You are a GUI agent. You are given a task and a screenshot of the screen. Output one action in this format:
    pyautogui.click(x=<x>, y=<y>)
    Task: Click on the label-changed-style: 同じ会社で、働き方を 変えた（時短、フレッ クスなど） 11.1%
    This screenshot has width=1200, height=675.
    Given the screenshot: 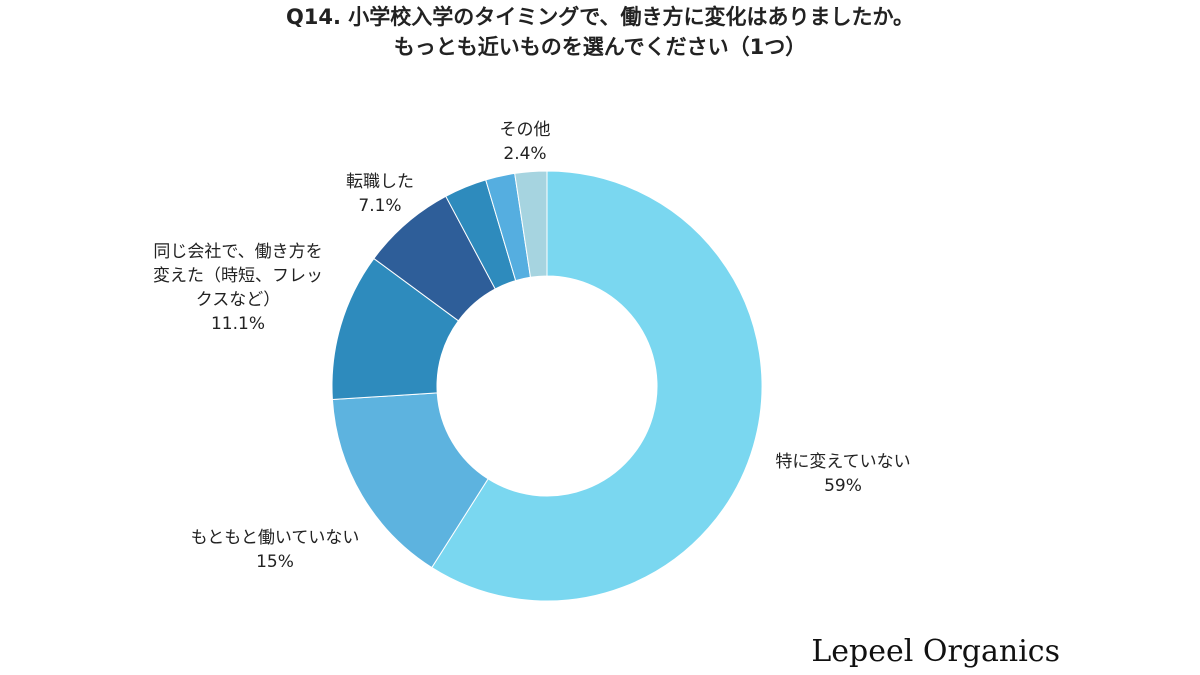 What is the action you would take?
    pyautogui.click(x=238, y=288)
    